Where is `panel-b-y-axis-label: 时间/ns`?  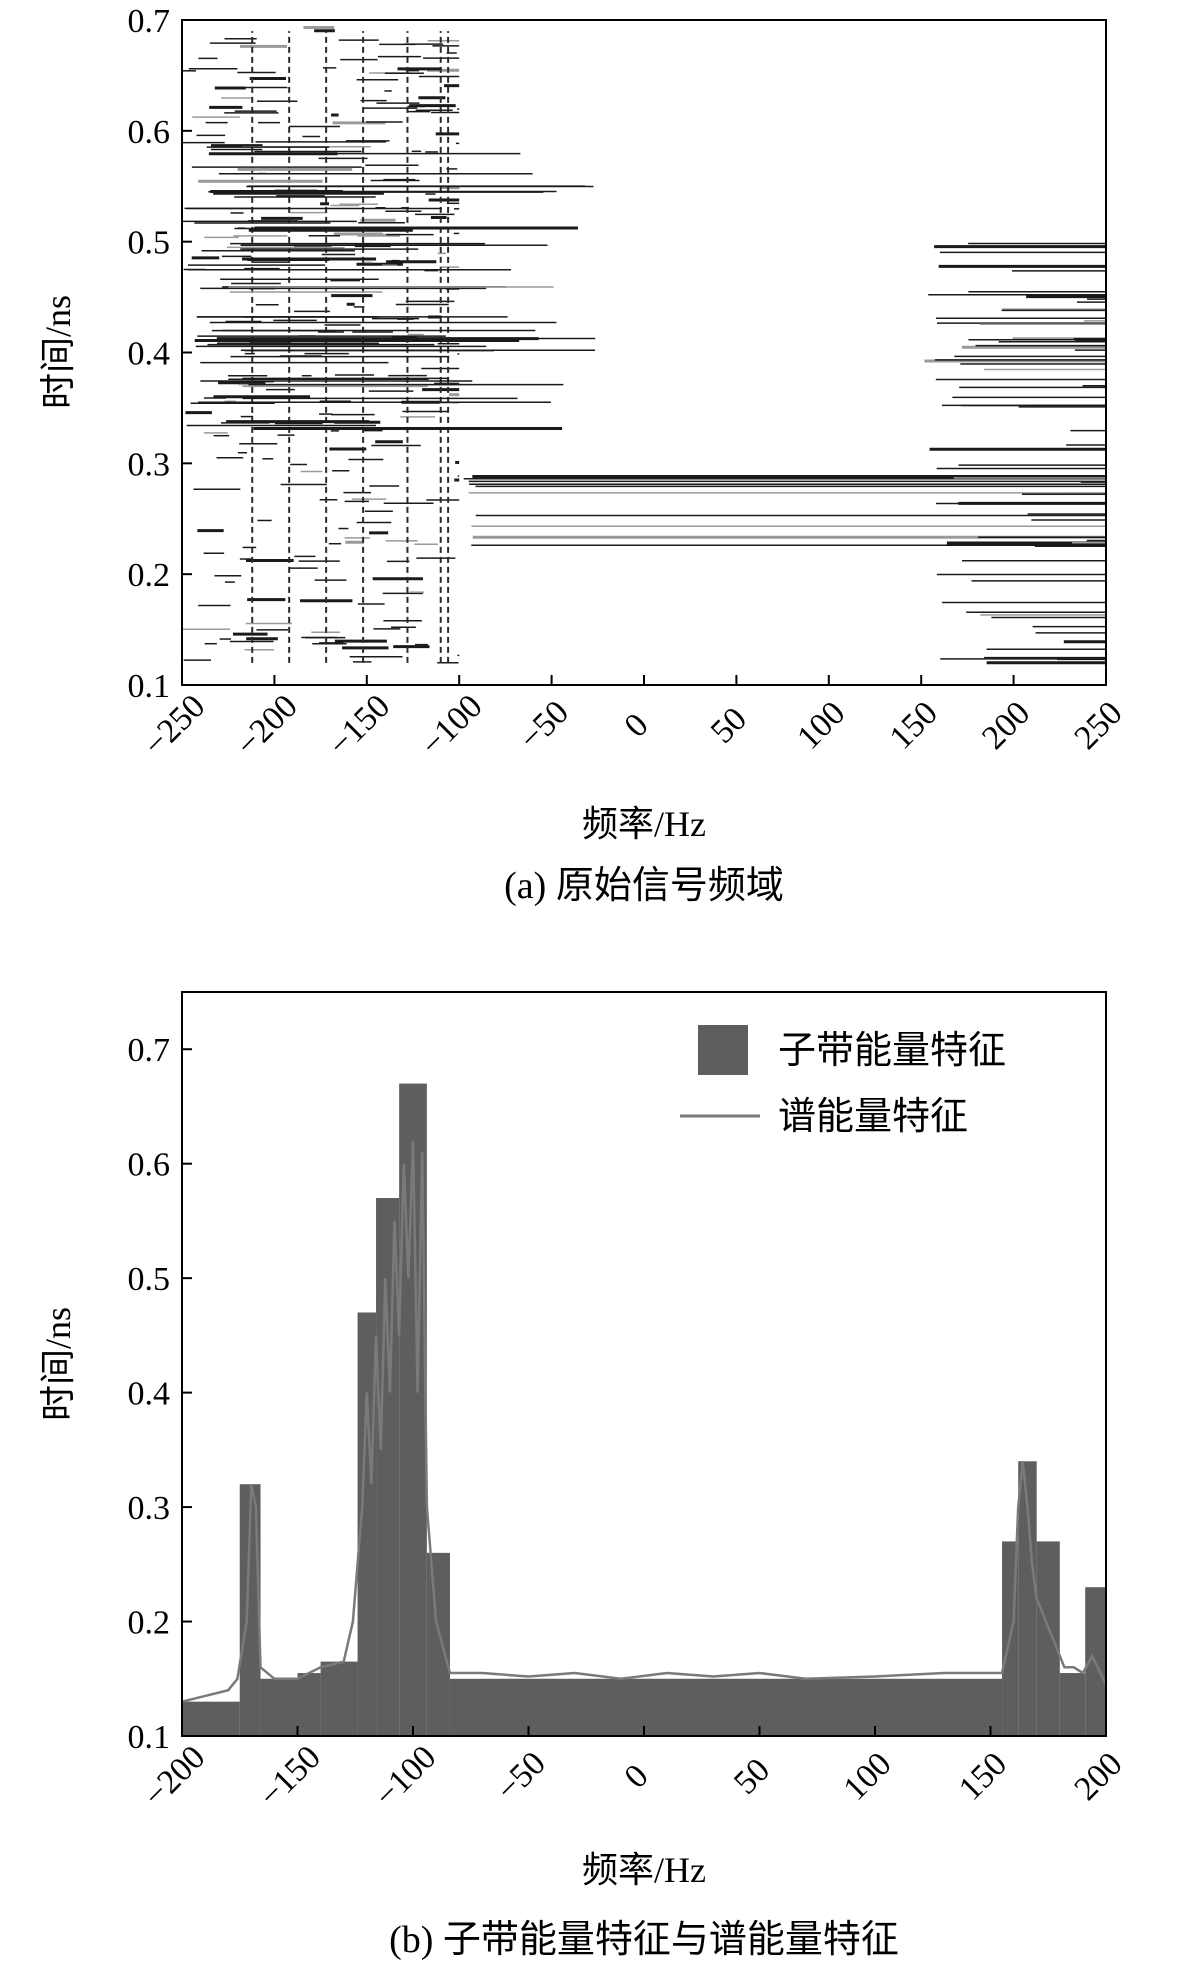 panel-b-y-axis-label: 时间/ns is located at coordinates (58, 1364).